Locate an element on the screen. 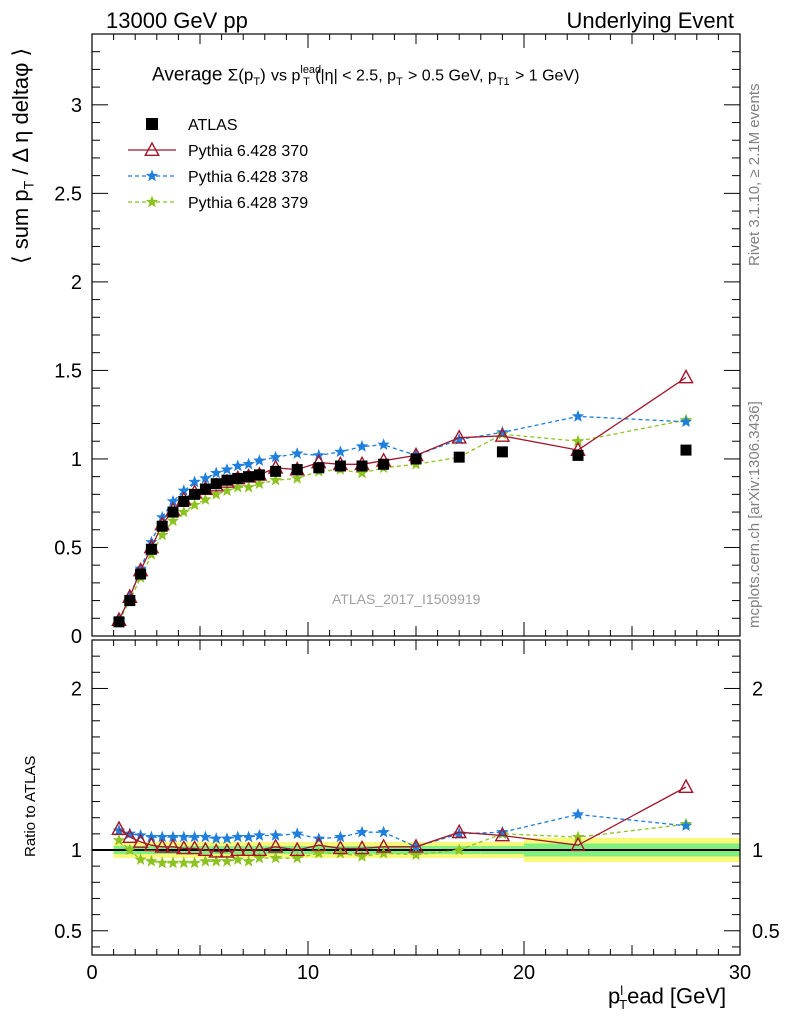 The width and height of the screenshot is (786, 1024). ylabel-b: / Δ η deltaφ ⟩ is located at coordinates (20, 111).